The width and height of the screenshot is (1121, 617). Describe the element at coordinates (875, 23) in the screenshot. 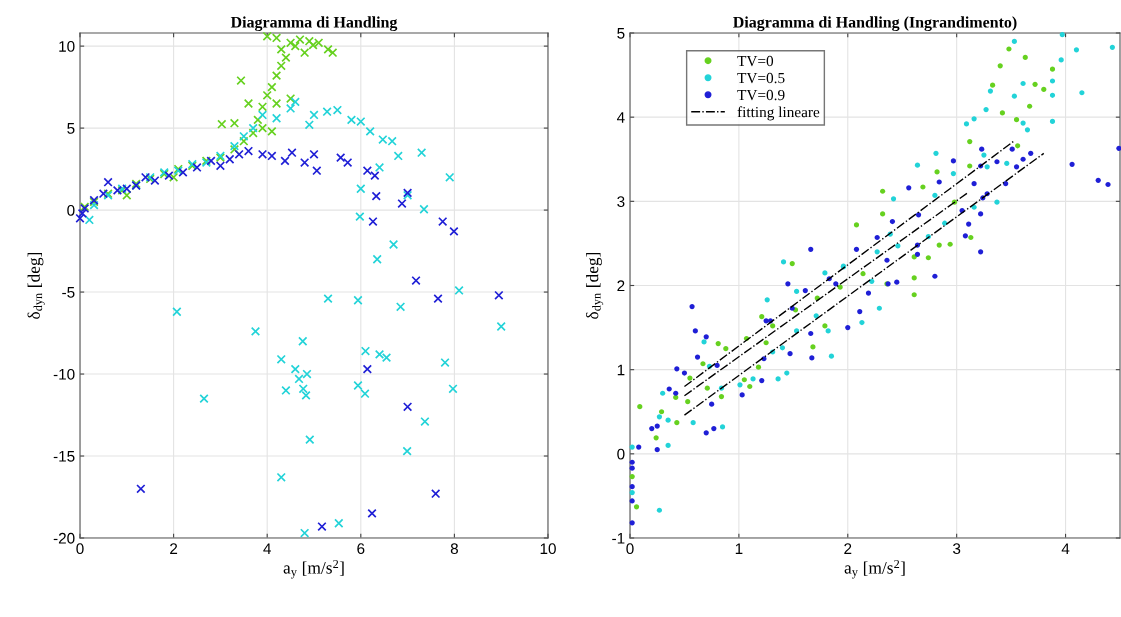

I see `chart-title: Diagramma di Handling (Ingrandimento)` at that location.